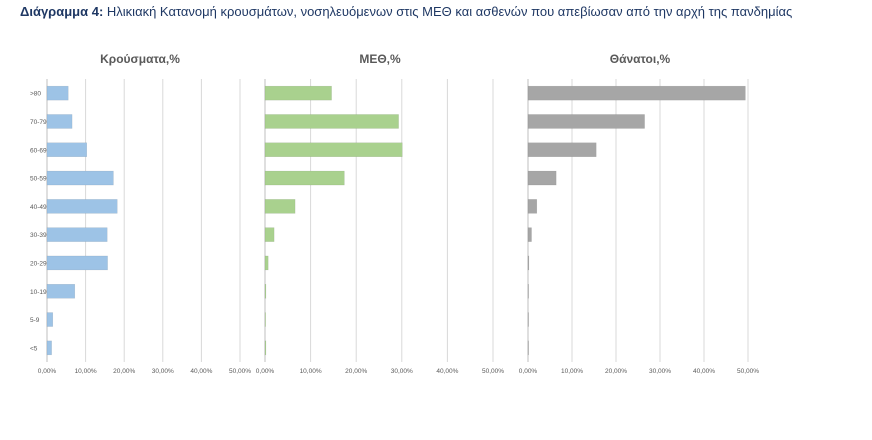  Describe the element at coordinates (38, 122) in the screenshot. I see `category-label: 70-79` at that location.